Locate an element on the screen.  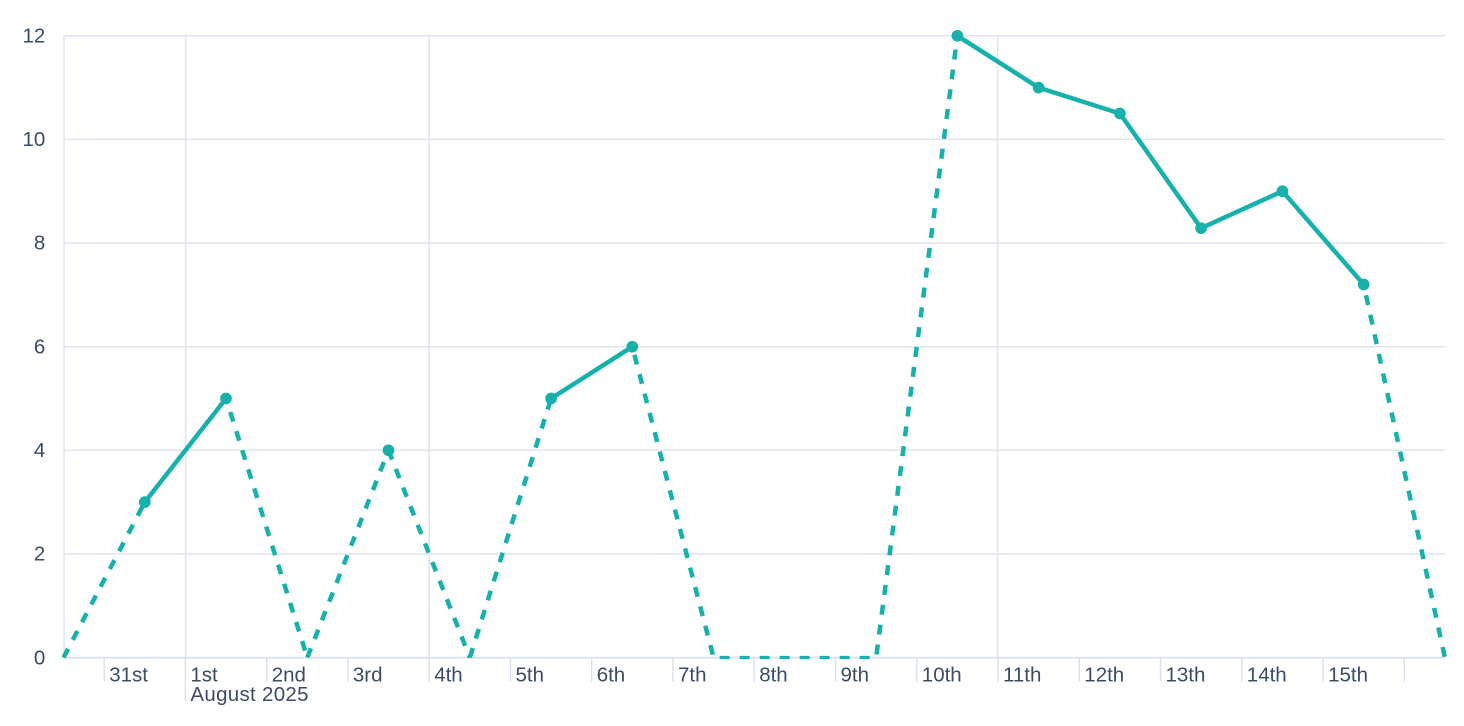
svg-text: 12 is located at coordinates (33, 36).